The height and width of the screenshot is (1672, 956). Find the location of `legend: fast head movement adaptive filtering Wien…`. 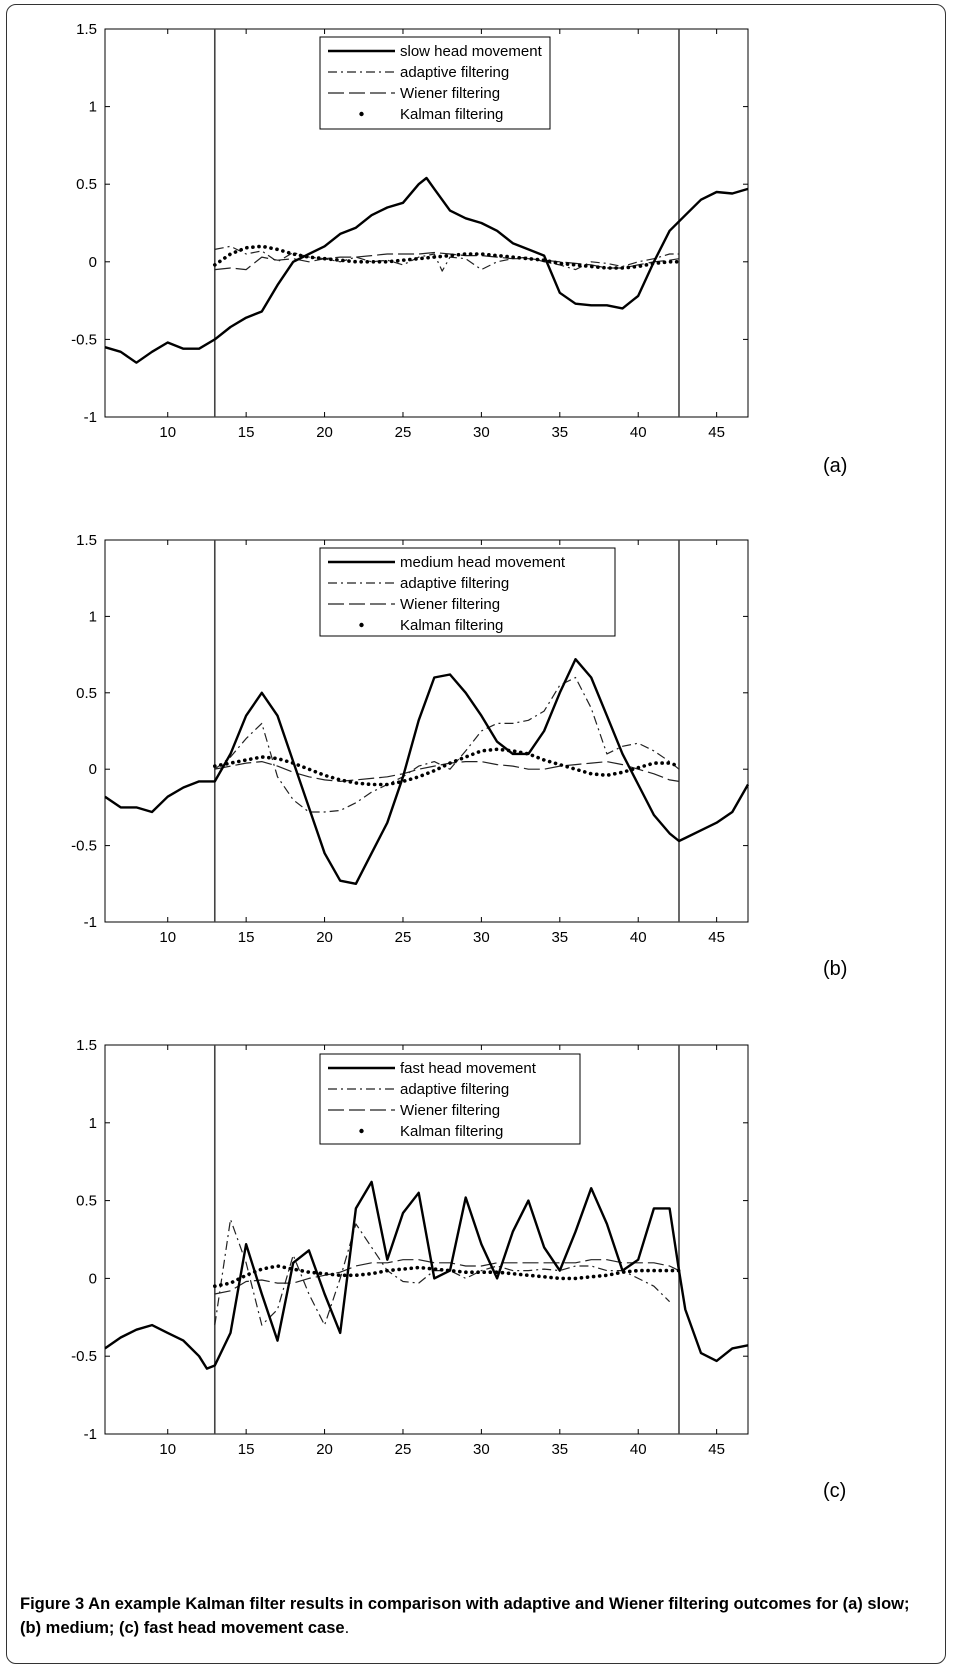

legend: fast head movement adaptive filtering Wien… is located at coordinates (450, 1099).